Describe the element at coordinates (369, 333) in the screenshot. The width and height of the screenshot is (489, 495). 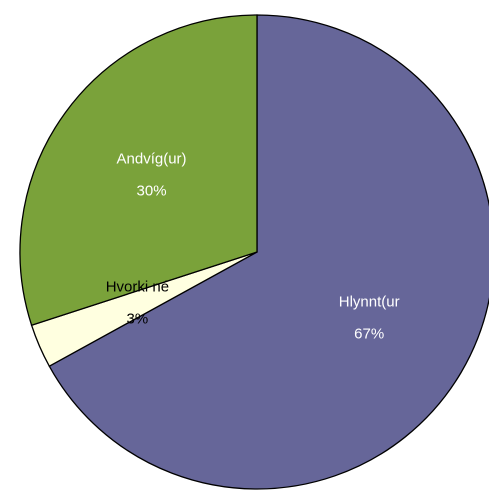
I see `value-label: 67%` at that location.